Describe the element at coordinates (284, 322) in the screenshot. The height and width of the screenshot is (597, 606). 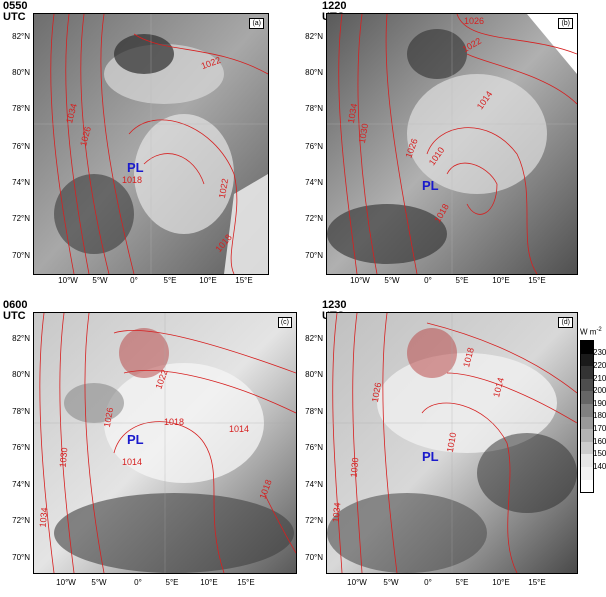
I see `panel-c-label: (c)` at that location.